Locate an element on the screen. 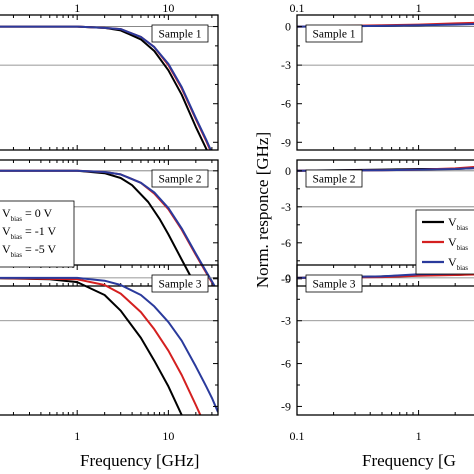  y-axis-title: Norm. responce [GHz] is located at coordinates (262, 210).